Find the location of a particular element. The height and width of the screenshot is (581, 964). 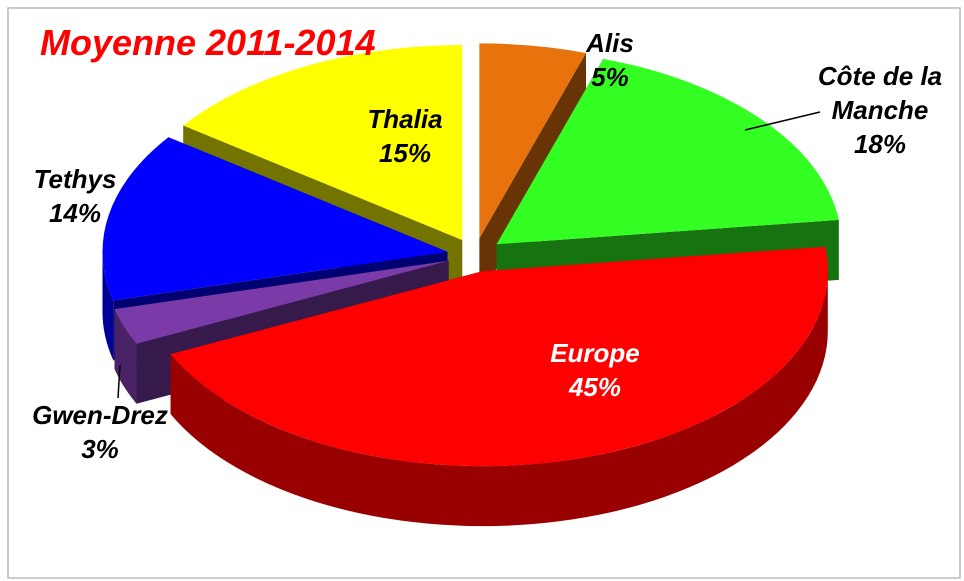

category-label: Alis is located at coordinates (610, 43).